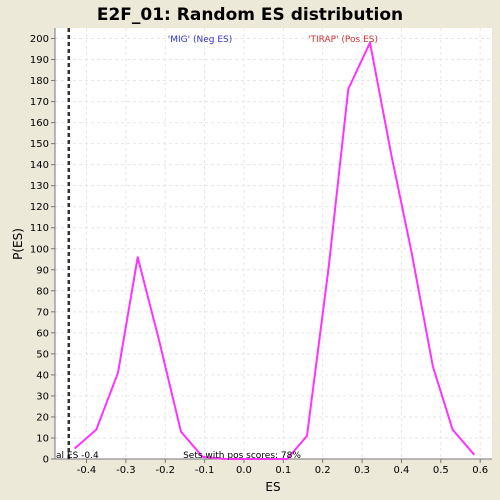 This screenshot has height=500, width=500. Describe the element at coordinates (42, 333) in the screenshot. I see `y-tick-label: 60` at that location.